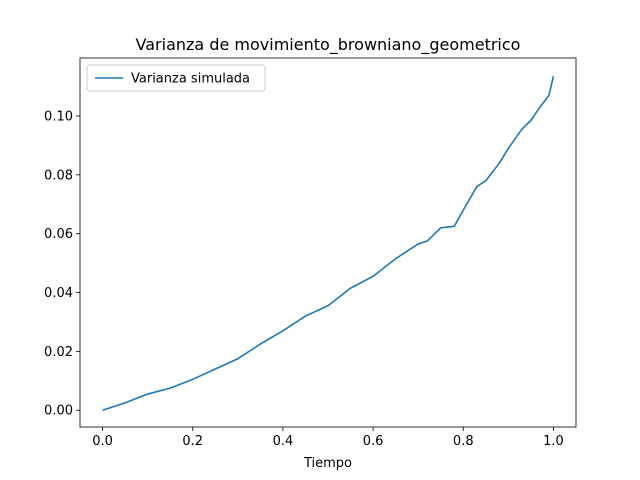  I want to click on y-tick-label: 0.08, so click(58, 175).